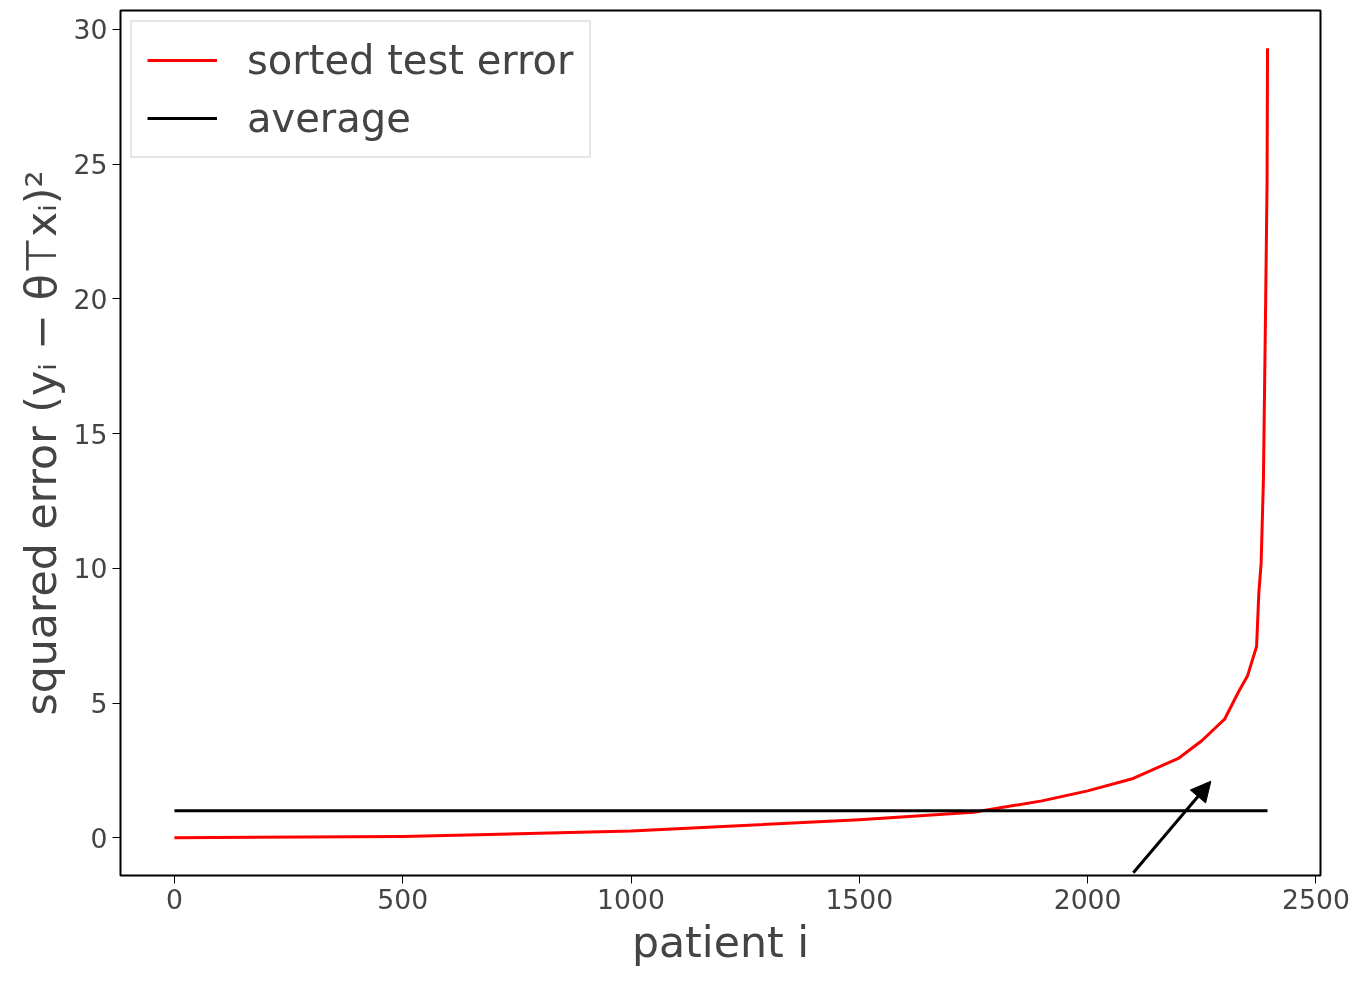 The height and width of the screenshot is (984, 1367). I want to click on y-tick-label: 10, so click(90, 569).